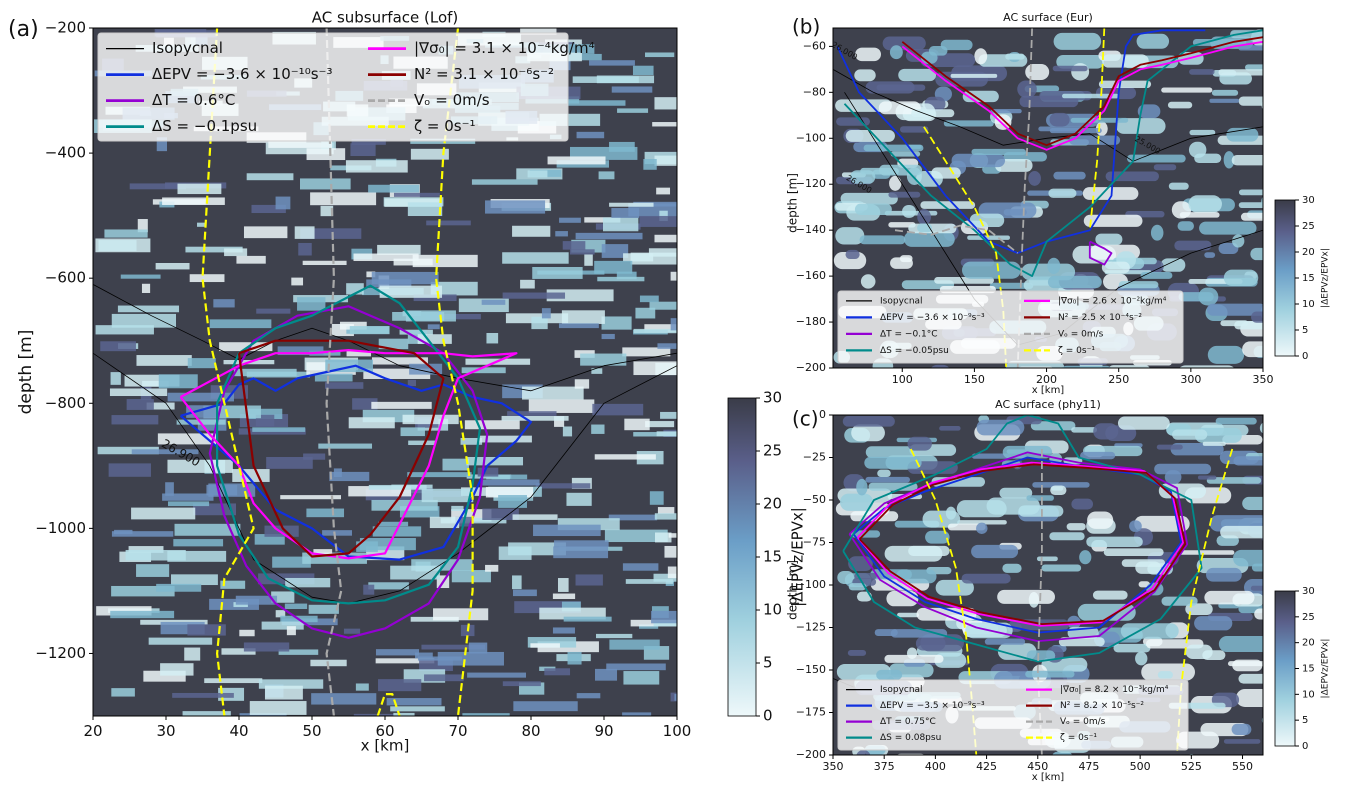 This screenshot has height=785, width=1347. Describe the element at coordinates (193, 100) in the screenshot. I see `legend-label: ΔT = 0.6°C` at that location.